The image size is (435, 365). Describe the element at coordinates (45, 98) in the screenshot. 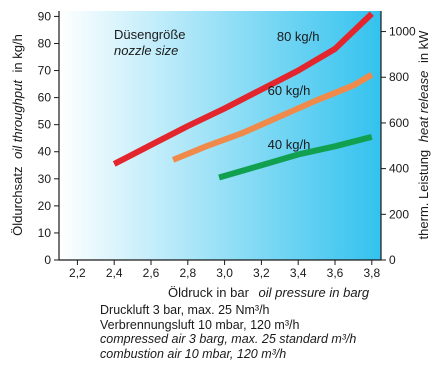

I see `y-left-tick-label: 60` at that location.